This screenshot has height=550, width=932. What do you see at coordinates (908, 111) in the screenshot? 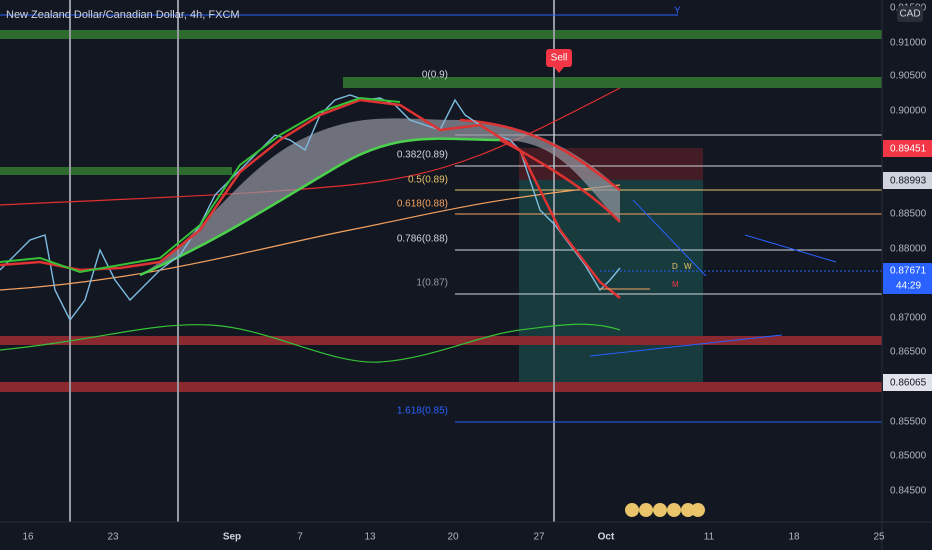
I see `price-label: 0.90000` at bounding box center [908, 111].